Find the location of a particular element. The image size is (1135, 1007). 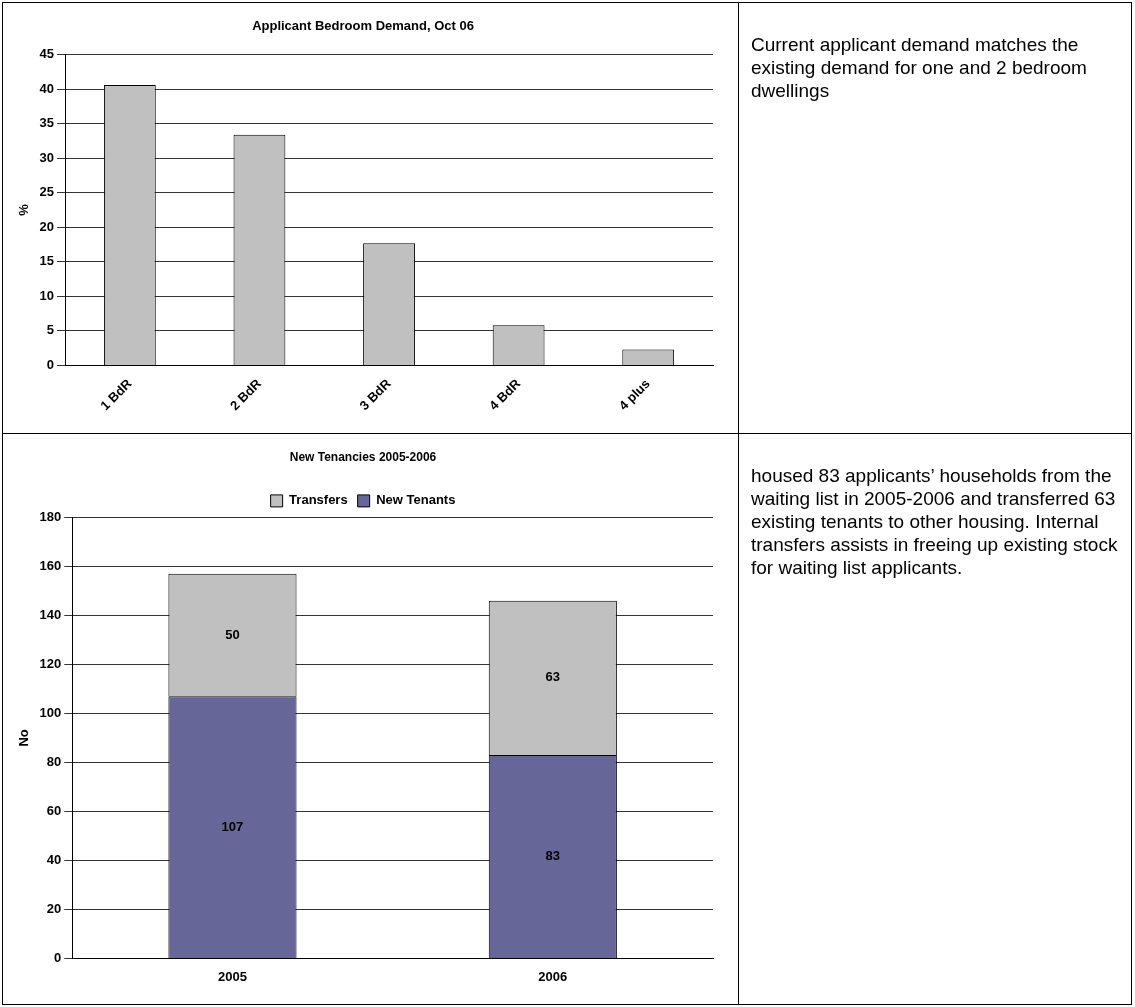

data-label: 63 is located at coordinates (553, 677).